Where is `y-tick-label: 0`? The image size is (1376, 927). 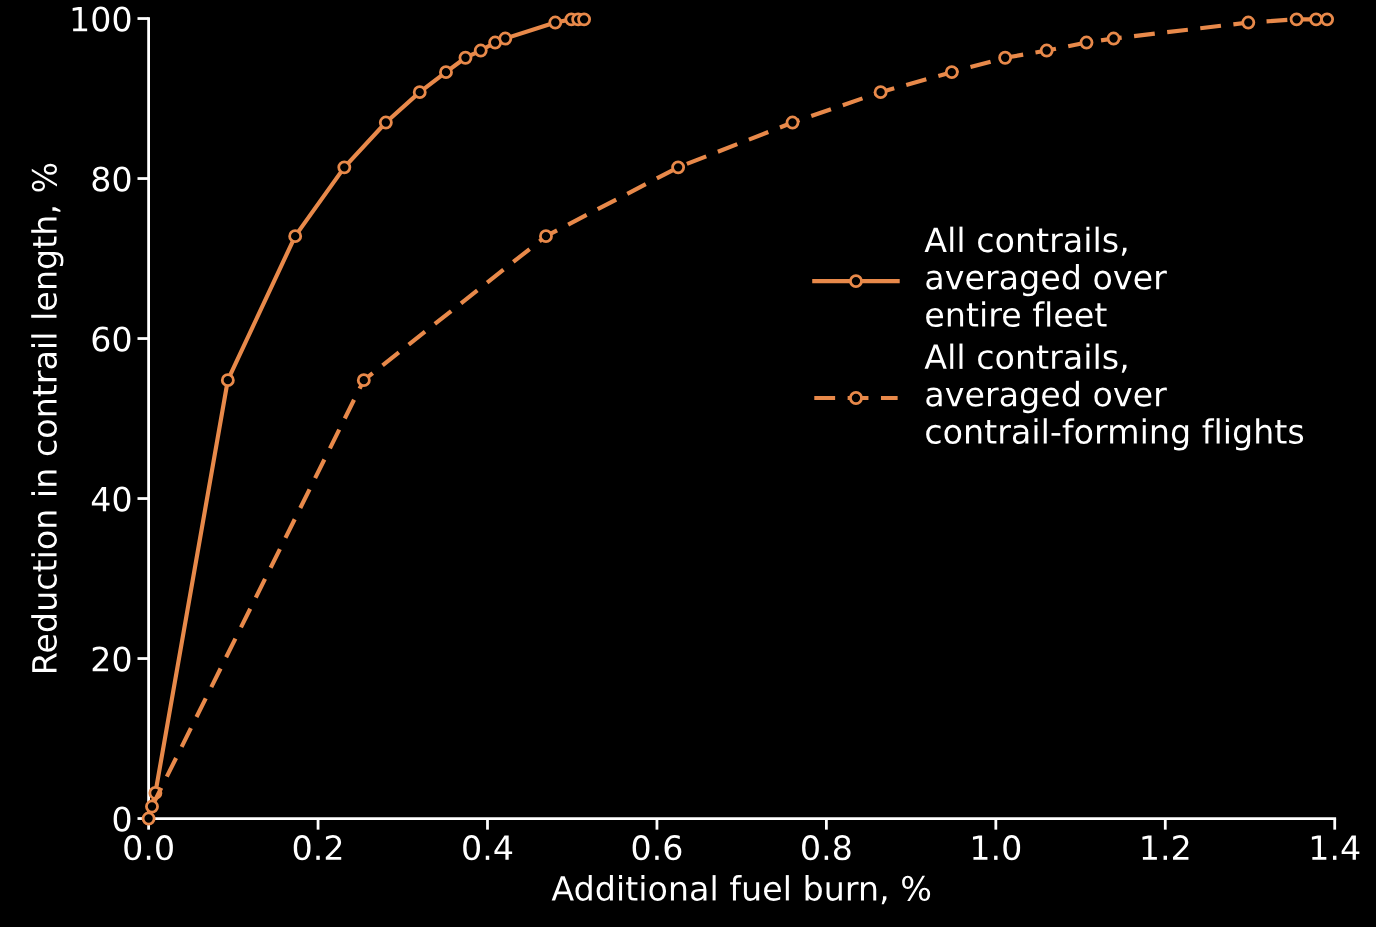
y-tick-label: 0 is located at coordinates (122, 819).